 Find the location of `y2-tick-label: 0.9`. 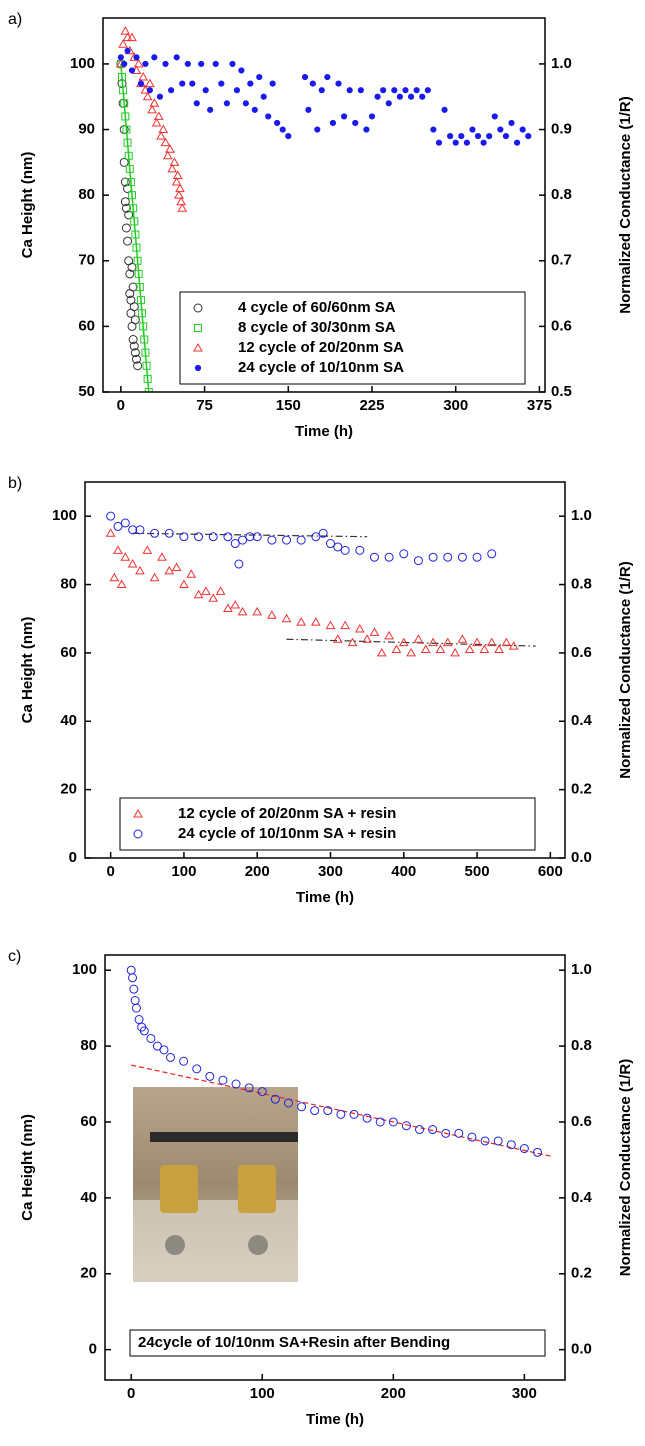

y2-tick-label: 0.9 is located at coordinates (561, 129).